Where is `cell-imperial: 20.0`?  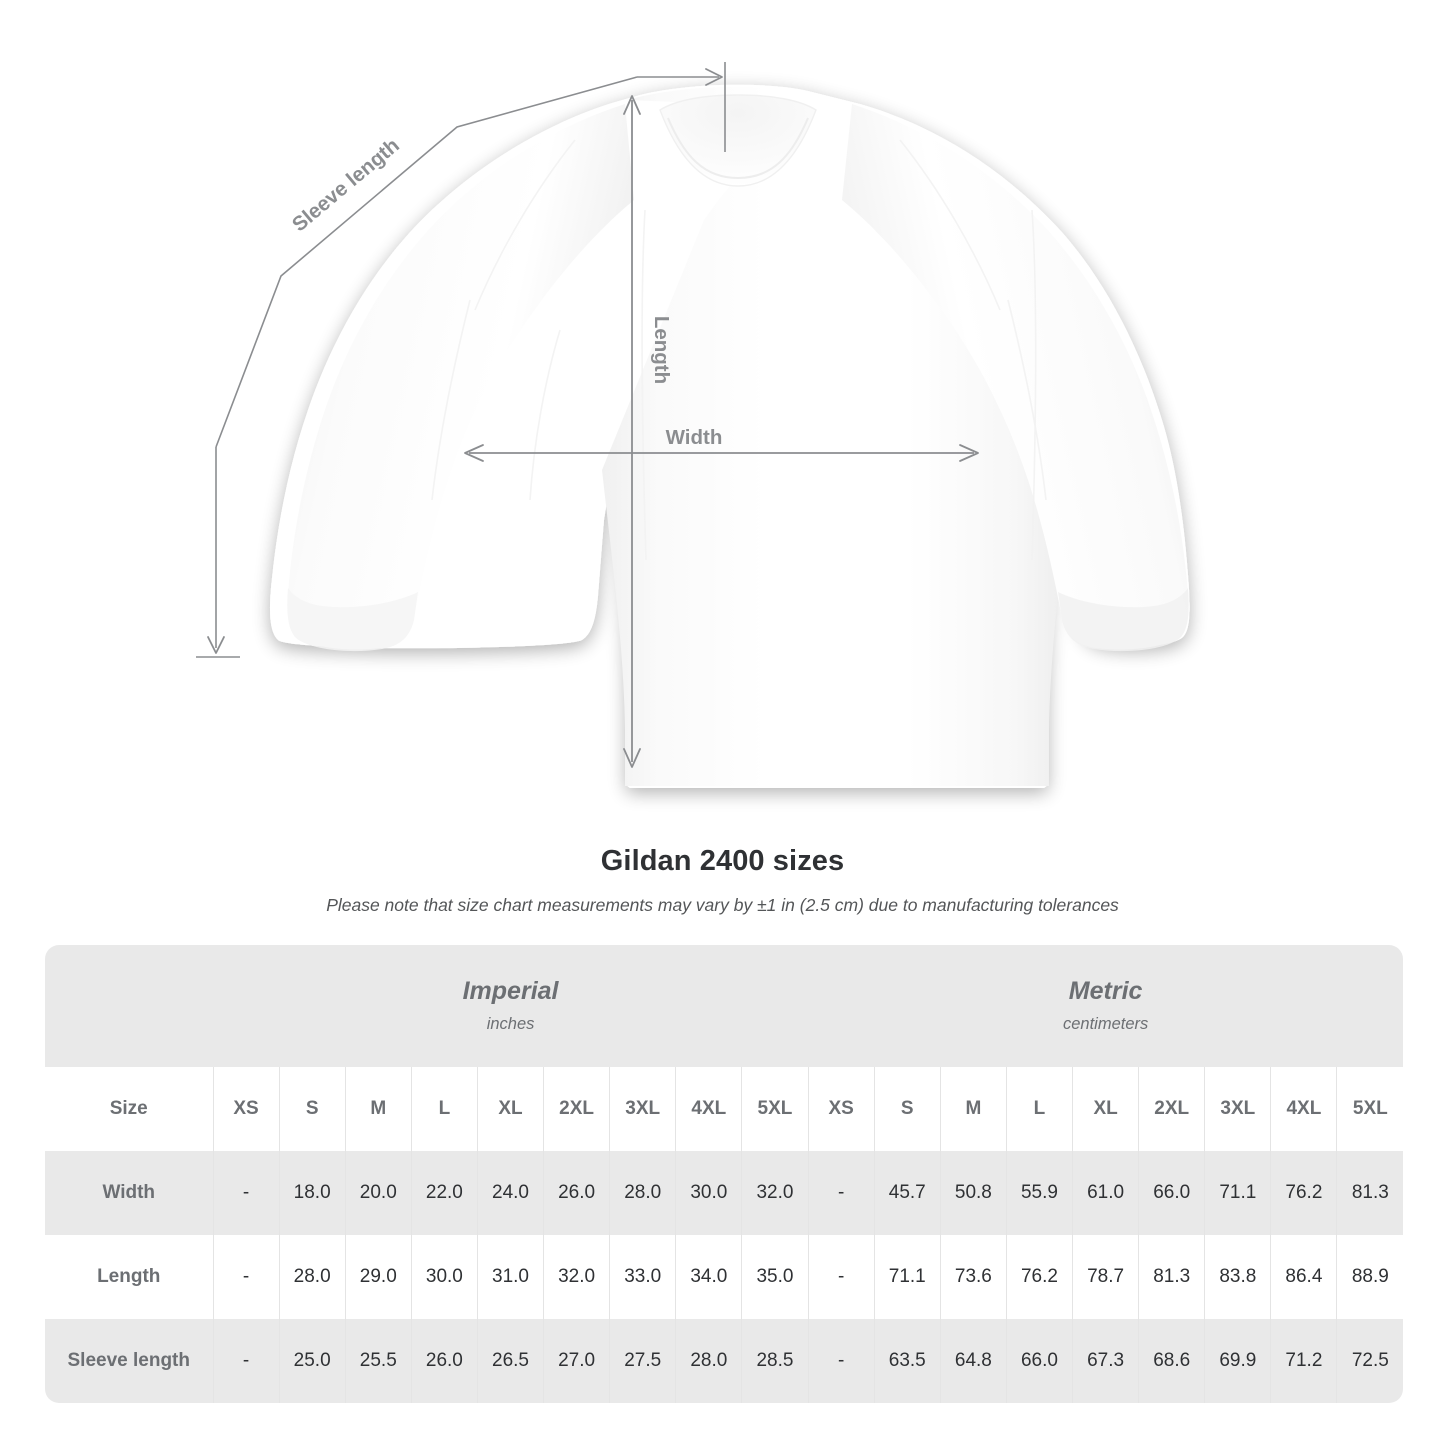
cell-imperial: 20.0 is located at coordinates (378, 1193).